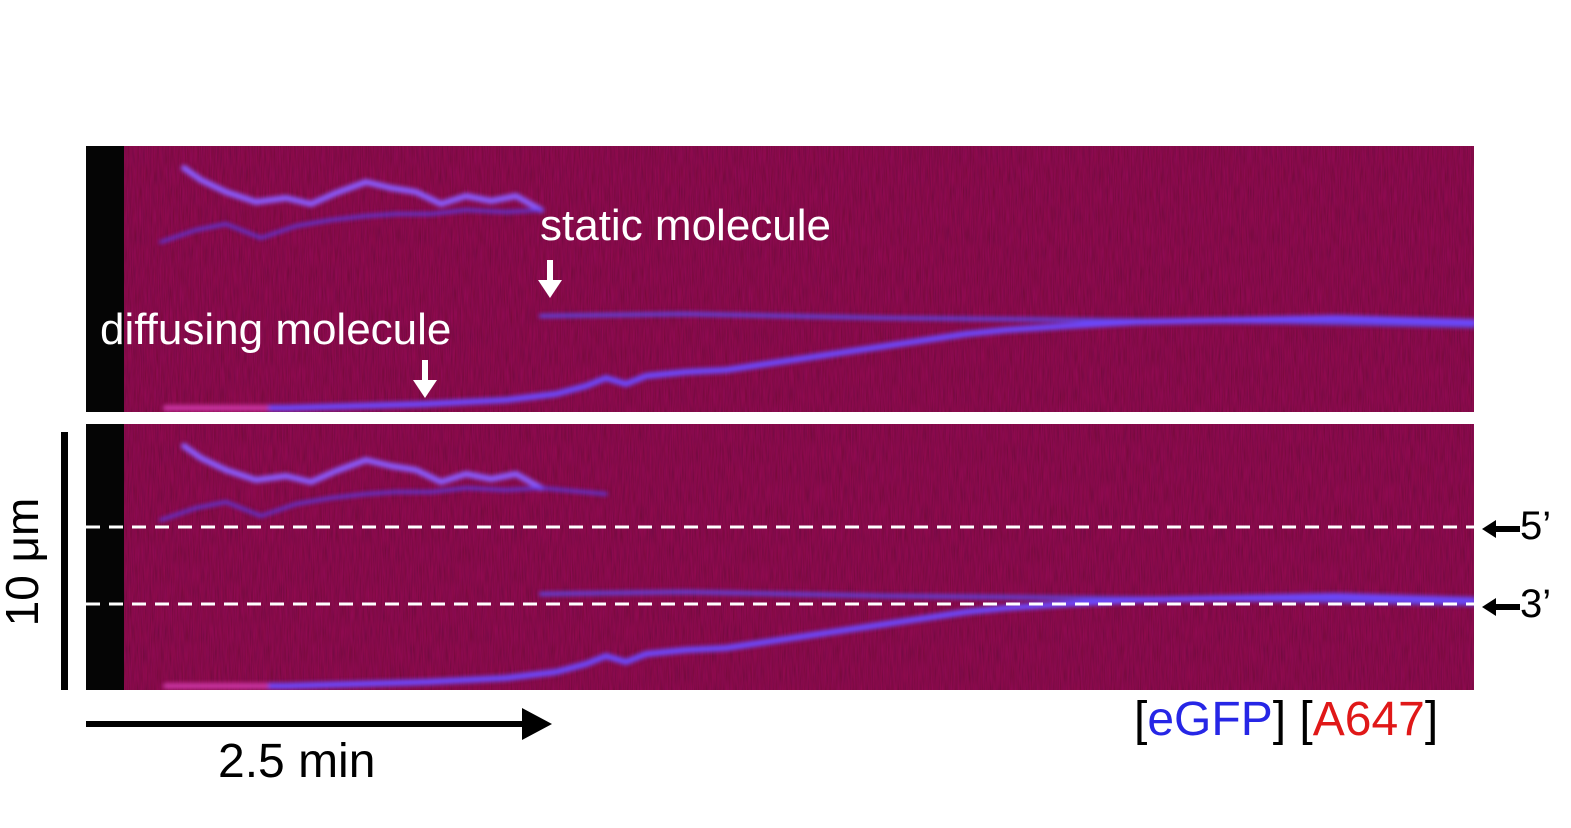 This screenshot has height=828, width=1571. Describe the element at coordinates (1501, 607) in the screenshot. I see `arrow-left-3prime-icon` at that location.